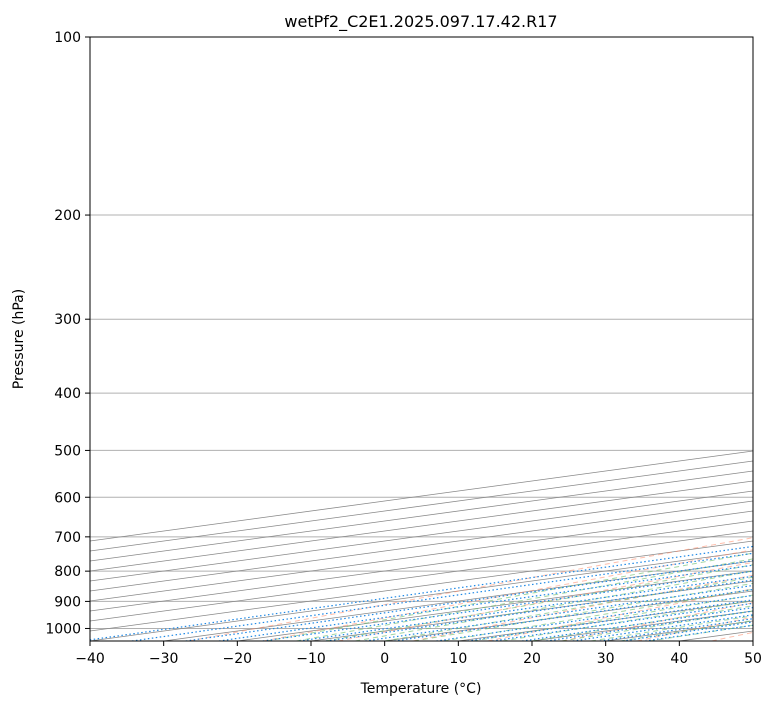 The image size is (775, 708). What do you see at coordinates (532, 659) in the screenshot?
I see `x-tick-label: 20` at bounding box center [532, 659].